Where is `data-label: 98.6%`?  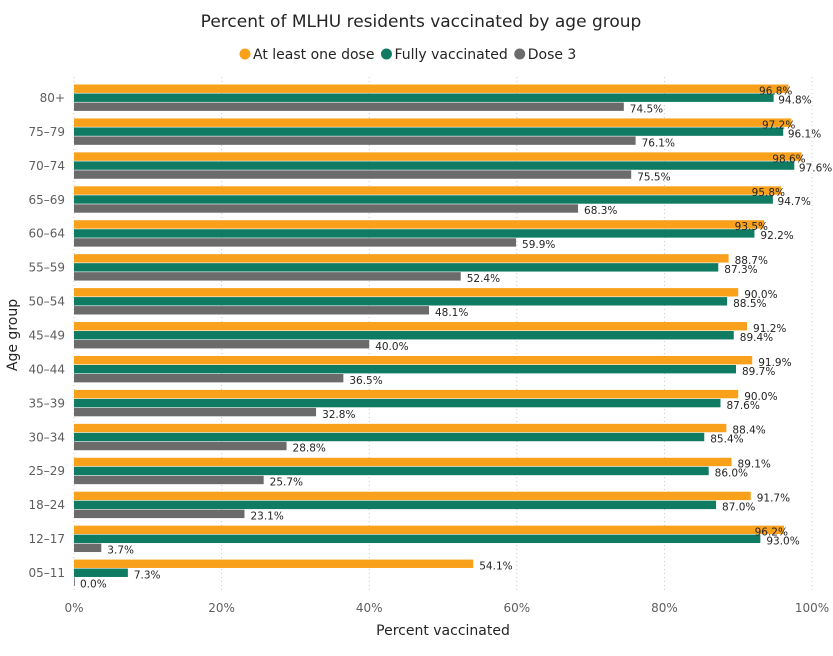 data-label: 98.6% is located at coordinates (788, 159).